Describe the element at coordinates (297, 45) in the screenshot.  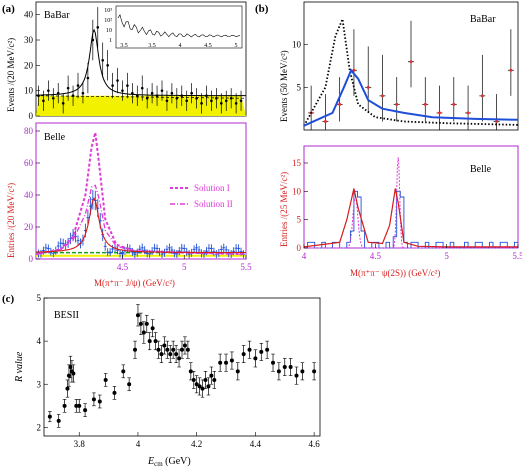
I see `b-top-ytick-label: 10` at that location.